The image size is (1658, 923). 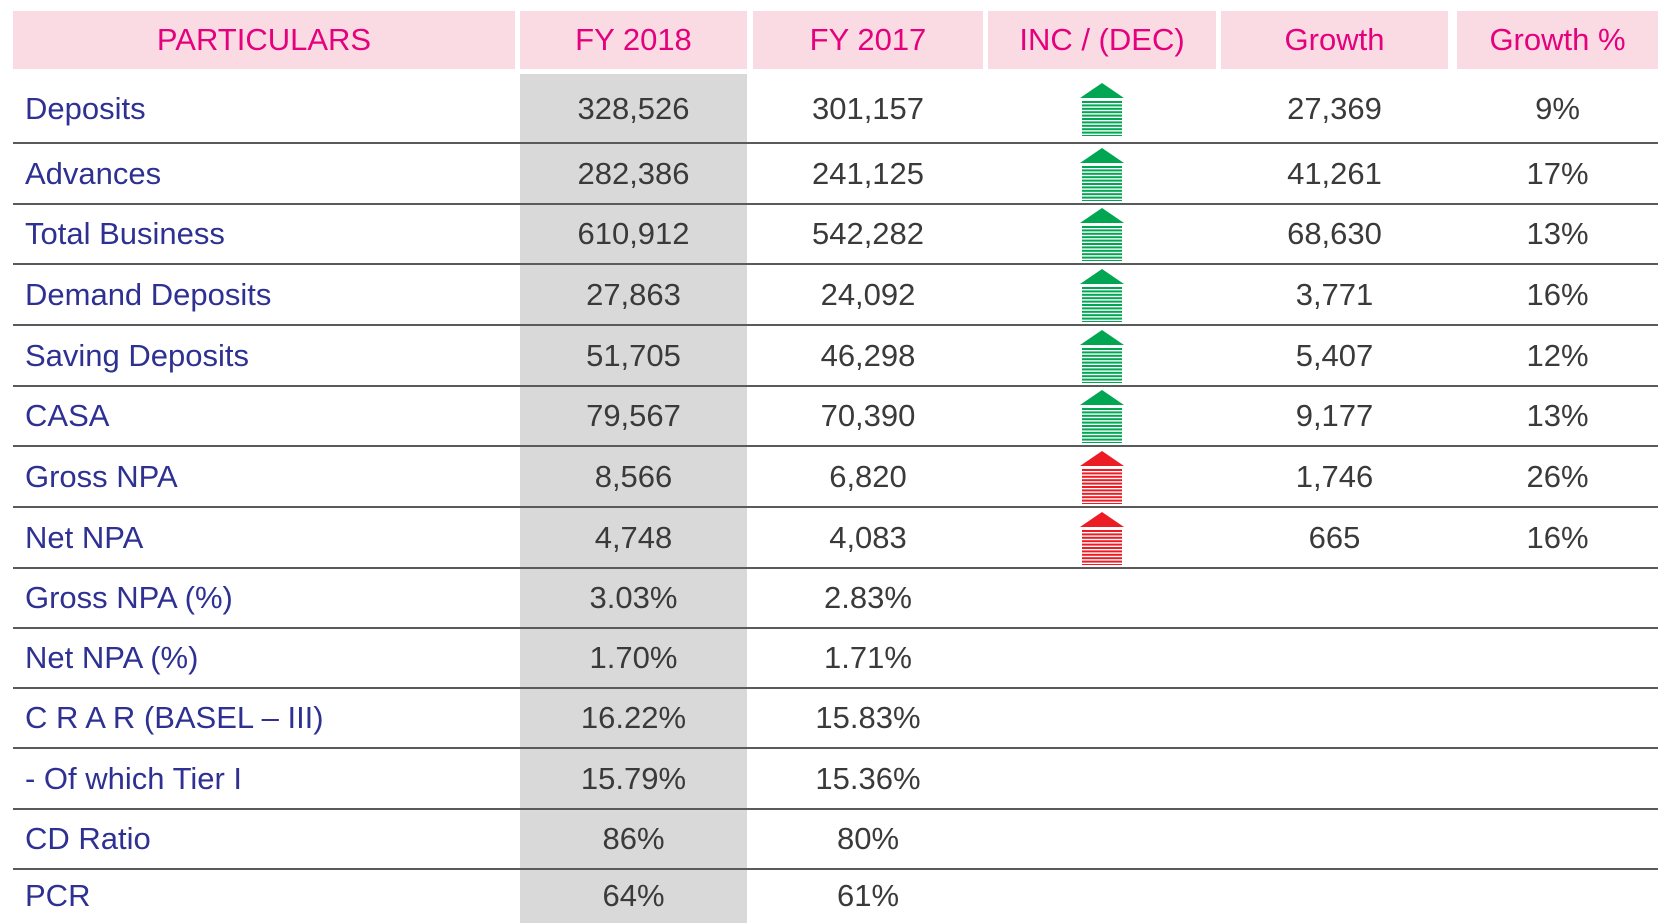 What do you see at coordinates (85, 108) in the screenshot?
I see `row-label: Deposits` at bounding box center [85, 108].